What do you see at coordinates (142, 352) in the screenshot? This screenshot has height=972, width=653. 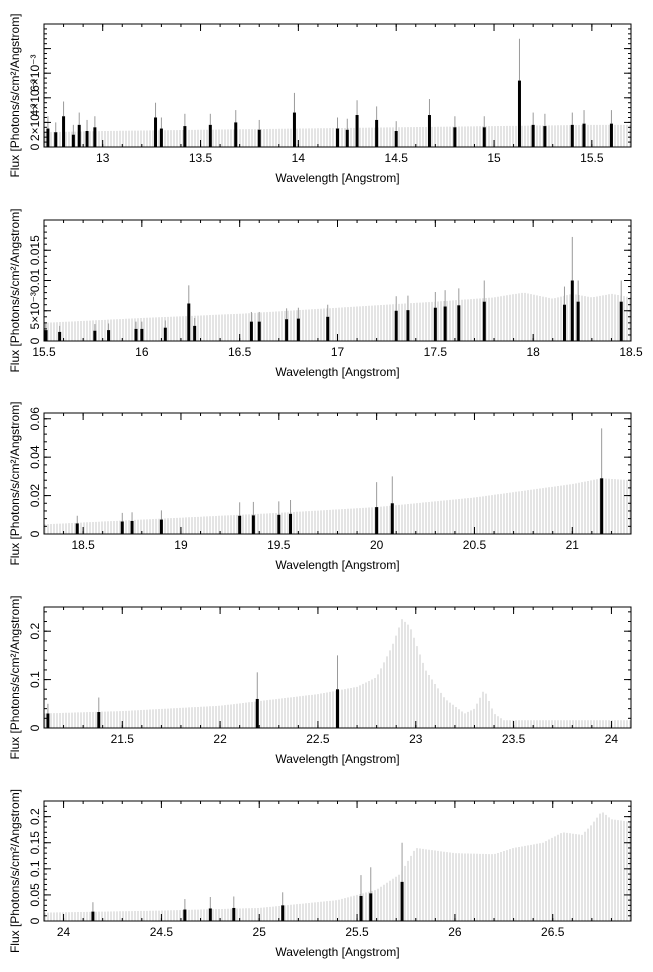 I see `x-tick-label: 16` at bounding box center [142, 352].